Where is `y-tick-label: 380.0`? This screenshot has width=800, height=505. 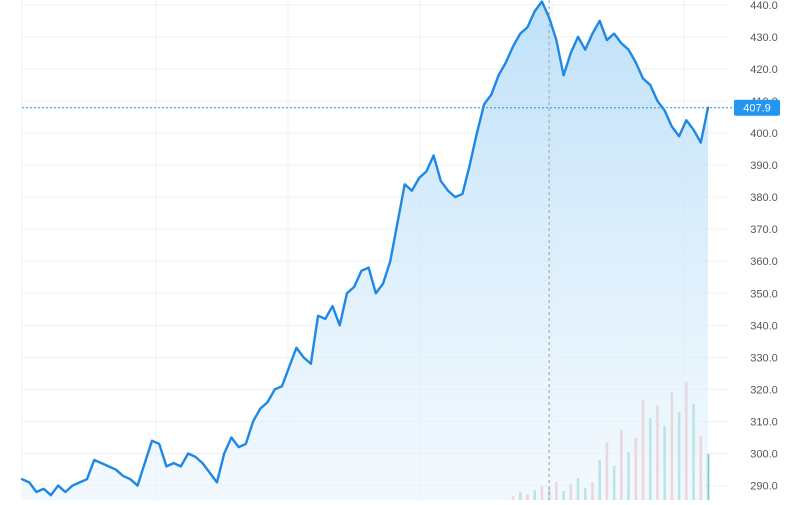 y-tick-label: 380.0 is located at coordinates (764, 198).